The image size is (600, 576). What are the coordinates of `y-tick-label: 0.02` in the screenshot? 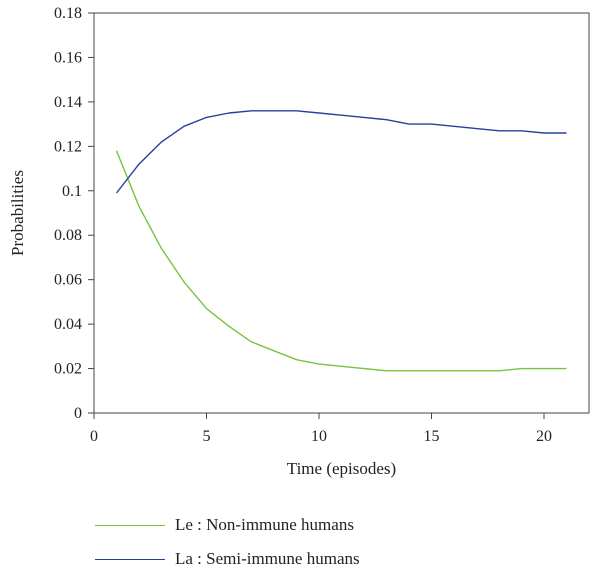 It's located at (68, 369).